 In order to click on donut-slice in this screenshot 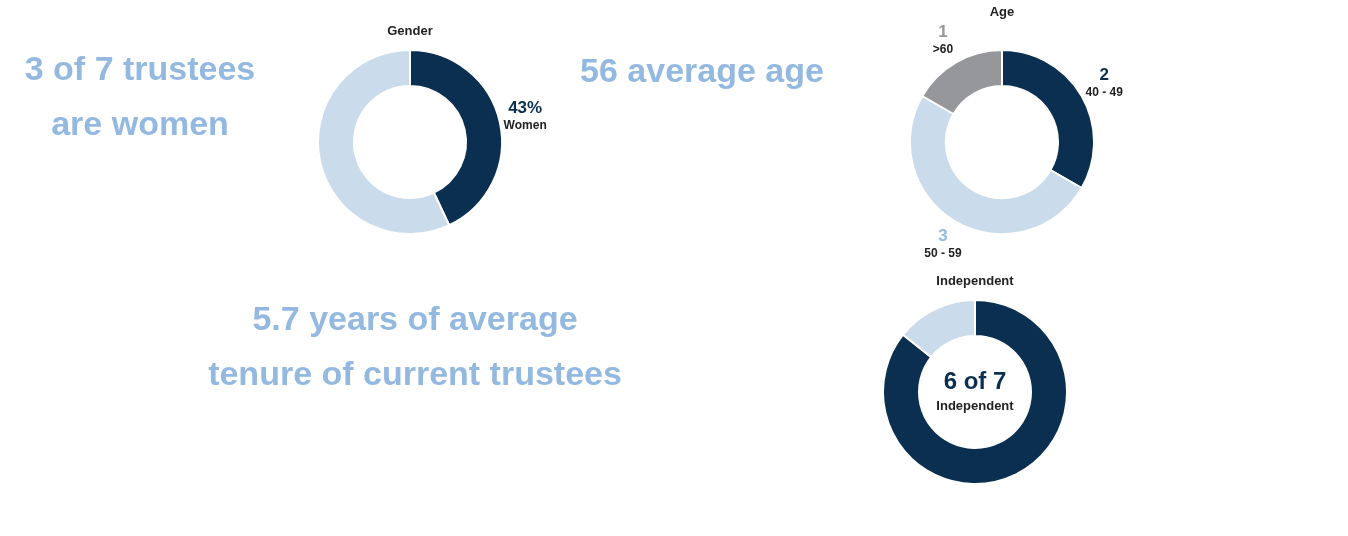, I will do `click(975, 392)`.